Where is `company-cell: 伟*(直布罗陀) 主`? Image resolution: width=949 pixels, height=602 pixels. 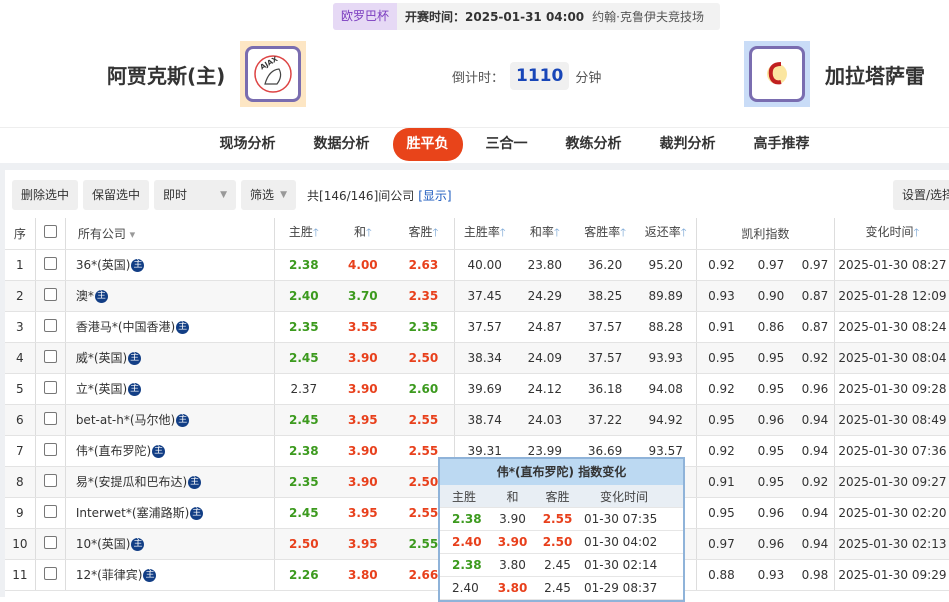 company-cell: 伟*(直布罗陀) 主 is located at coordinates (169, 451).